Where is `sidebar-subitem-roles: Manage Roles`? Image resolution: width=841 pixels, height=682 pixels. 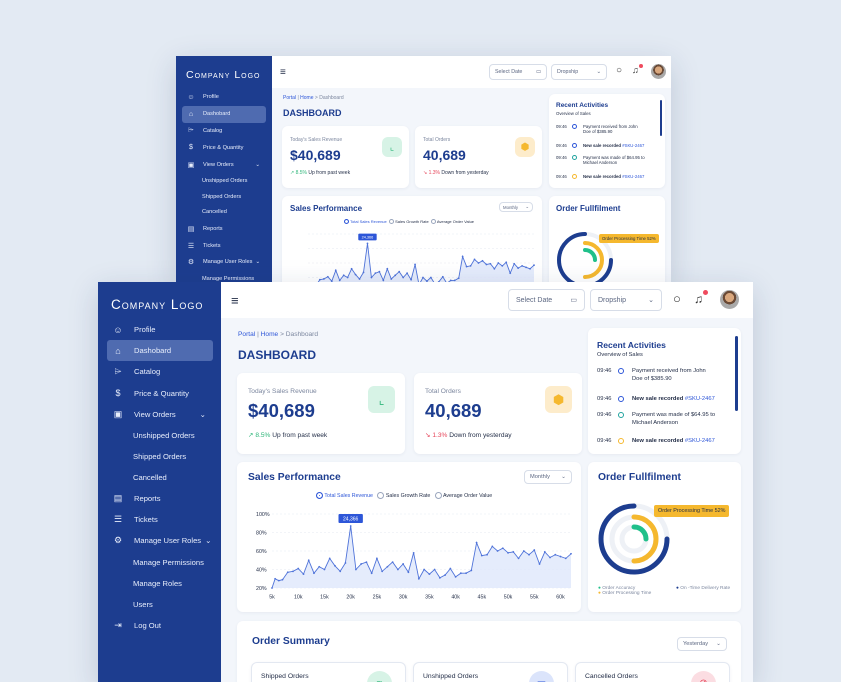 sidebar-subitem-roles: Manage Roles is located at coordinates (157, 583).